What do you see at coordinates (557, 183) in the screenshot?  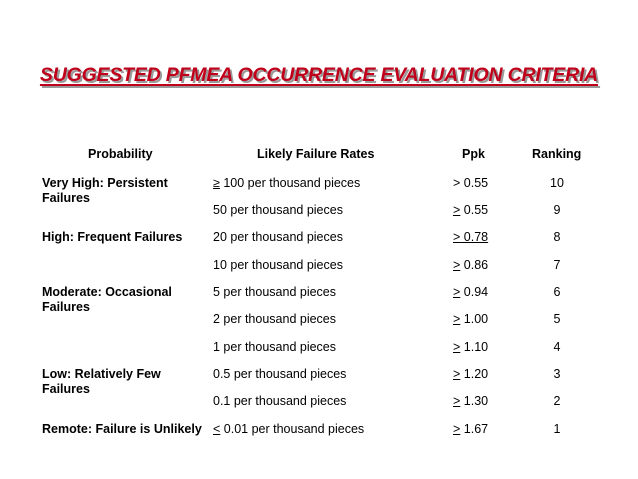 I see `rank-cell: 10` at bounding box center [557, 183].